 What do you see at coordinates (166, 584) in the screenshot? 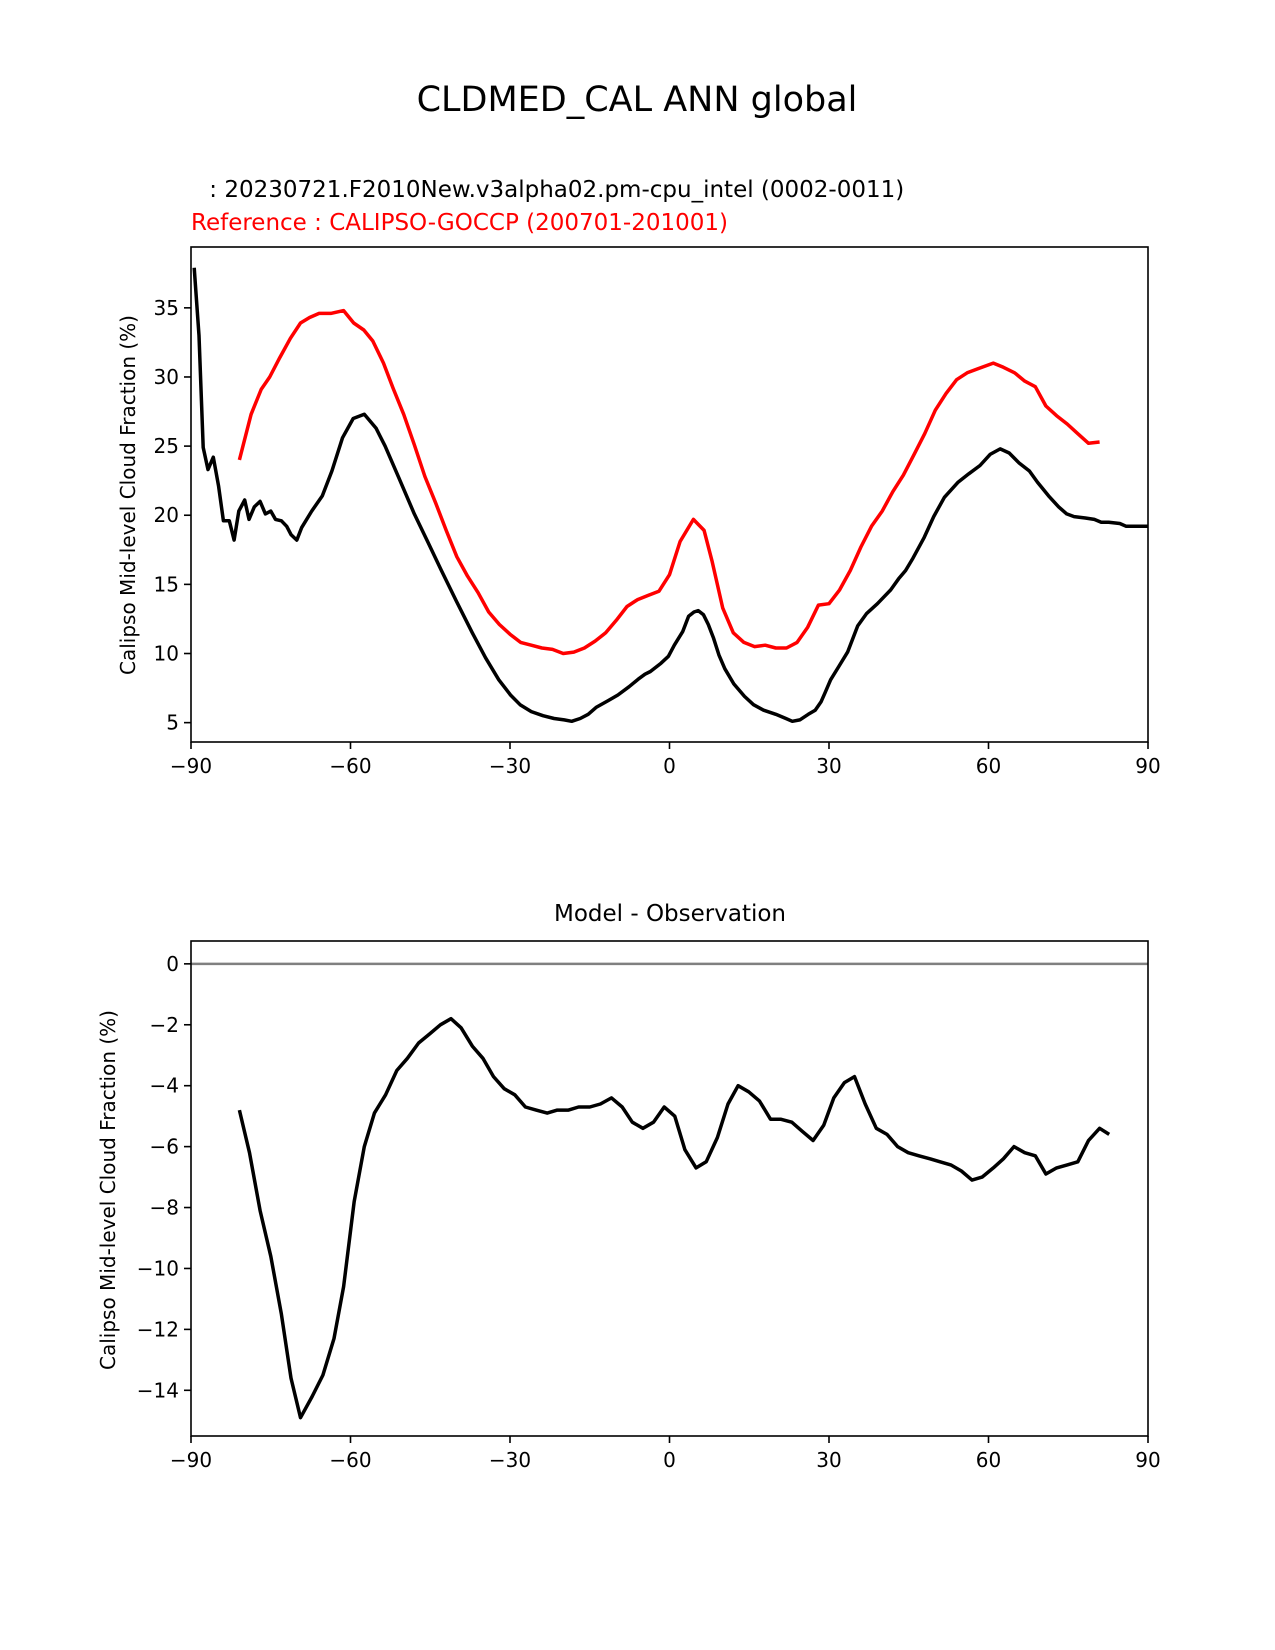
I see `y-tick-label: 15` at bounding box center [166, 584].